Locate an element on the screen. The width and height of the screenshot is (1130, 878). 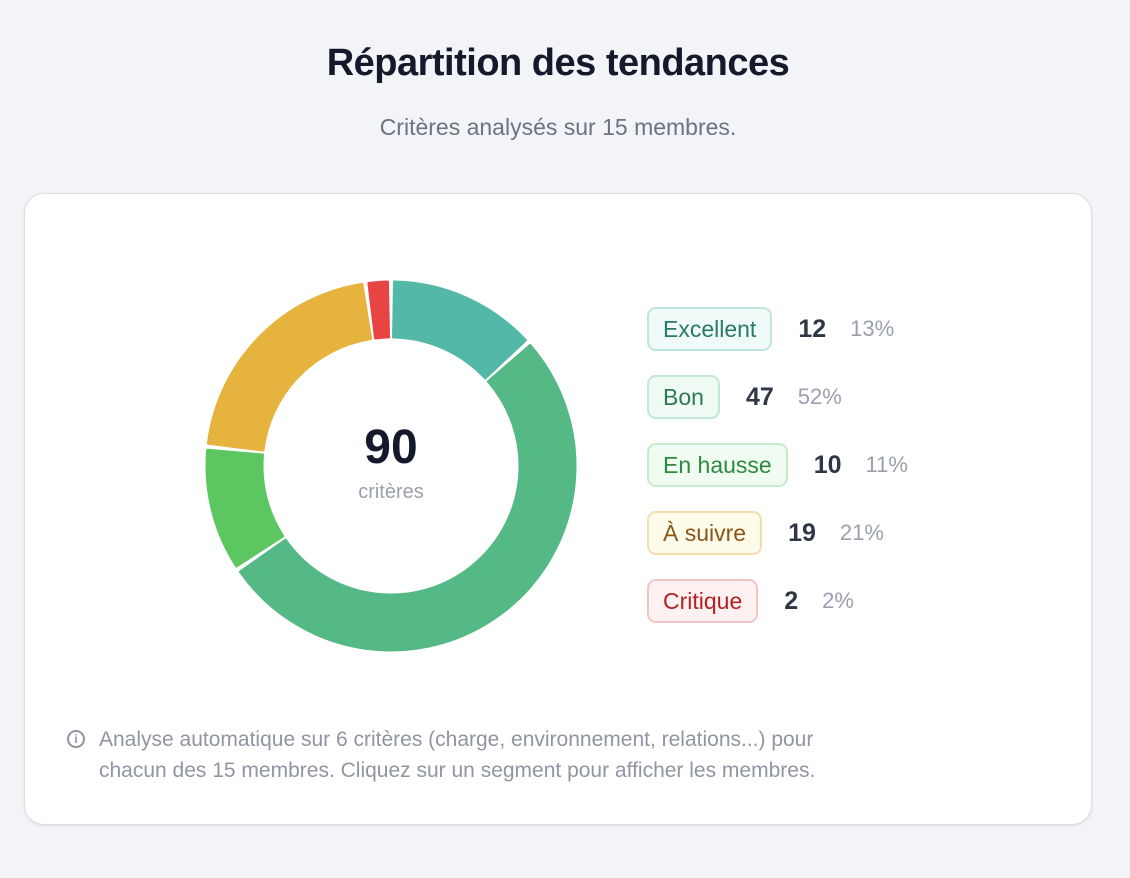
legend-percent: 13% is located at coordinates (872, 328).